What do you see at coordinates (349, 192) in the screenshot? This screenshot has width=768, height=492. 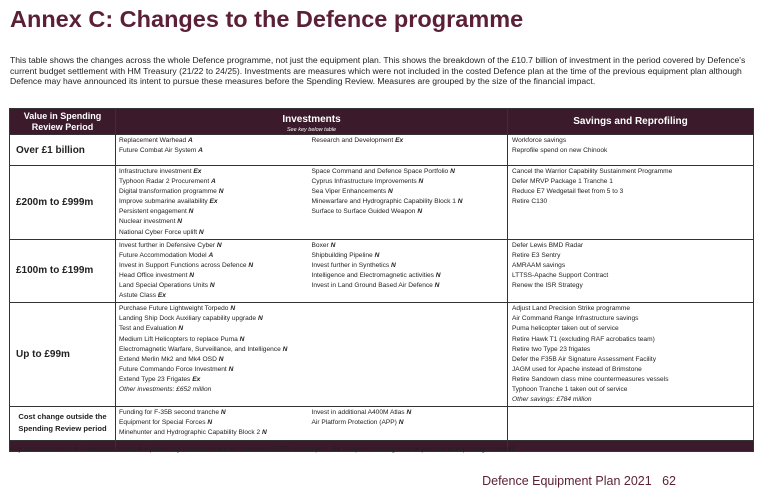 I see `investment-name: Sea Viper Enhancements` at bounding box center [349, 192].